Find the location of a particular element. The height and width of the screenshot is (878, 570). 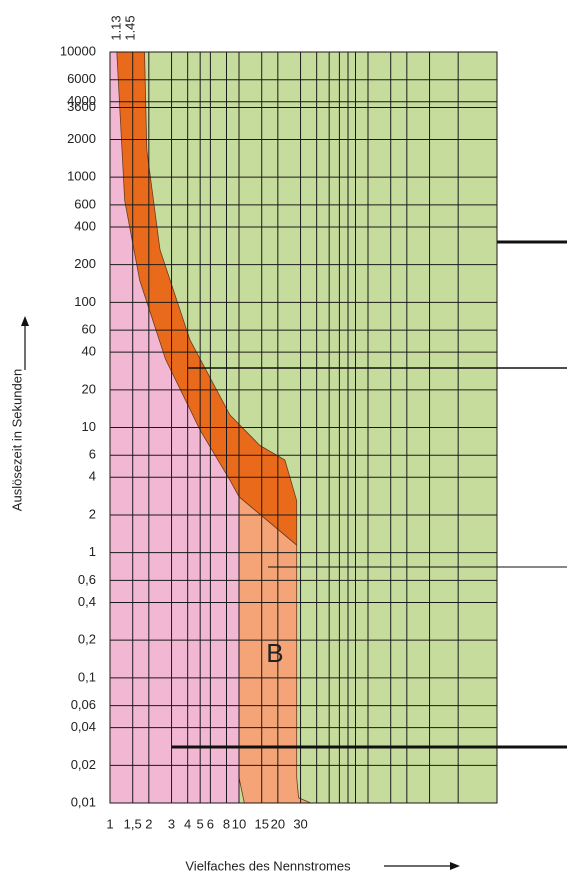

x-tick-label: 30 is located at coordinates (300, 823).